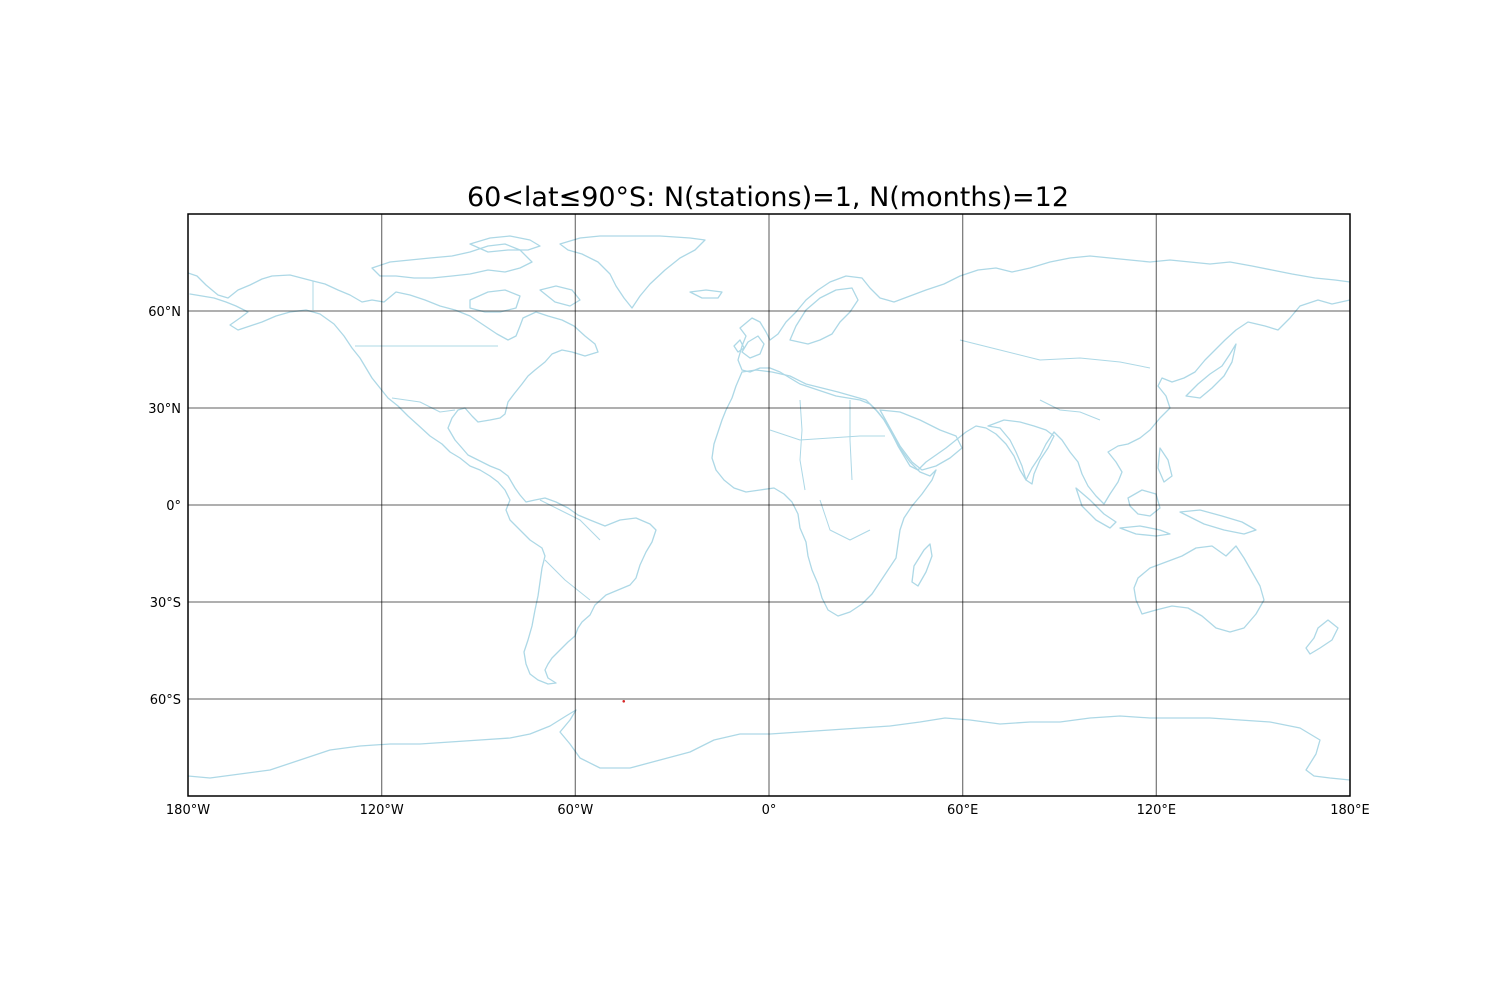  What do you see at coordinates (768, 197) in the screenshot?
I see `chart-title: 60<lat≤90°S: N(stations)=1, N(months)=12` at bounding box center [768, 197].